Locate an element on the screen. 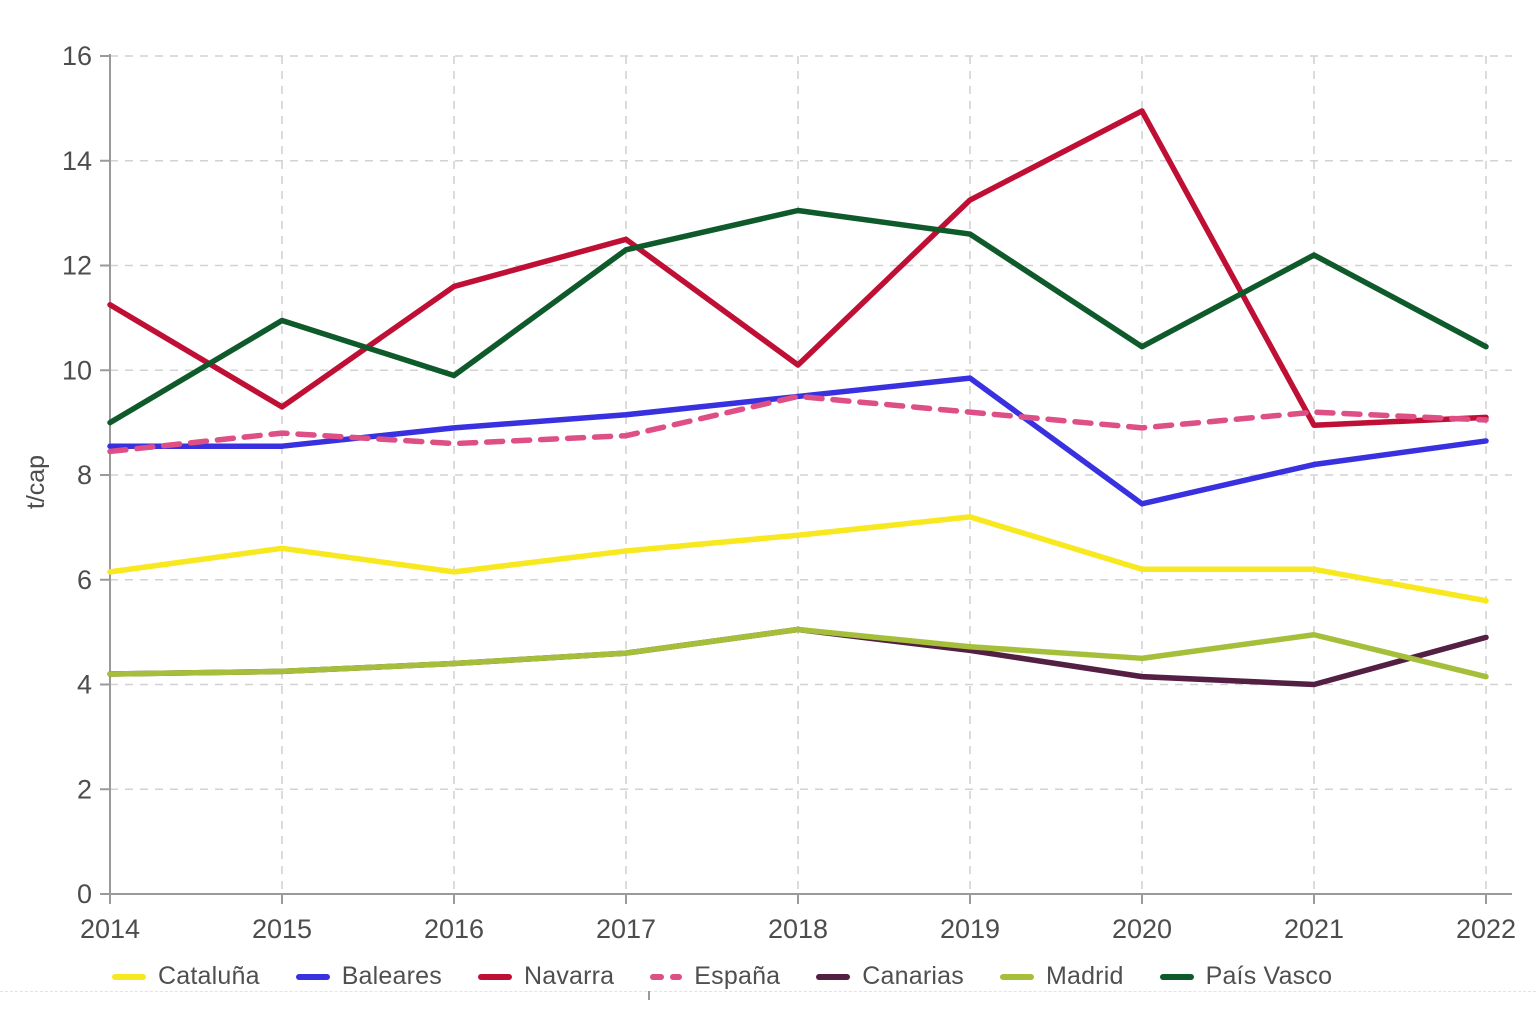  x-tick-label: 2014 is located at coordinates (110, 929).